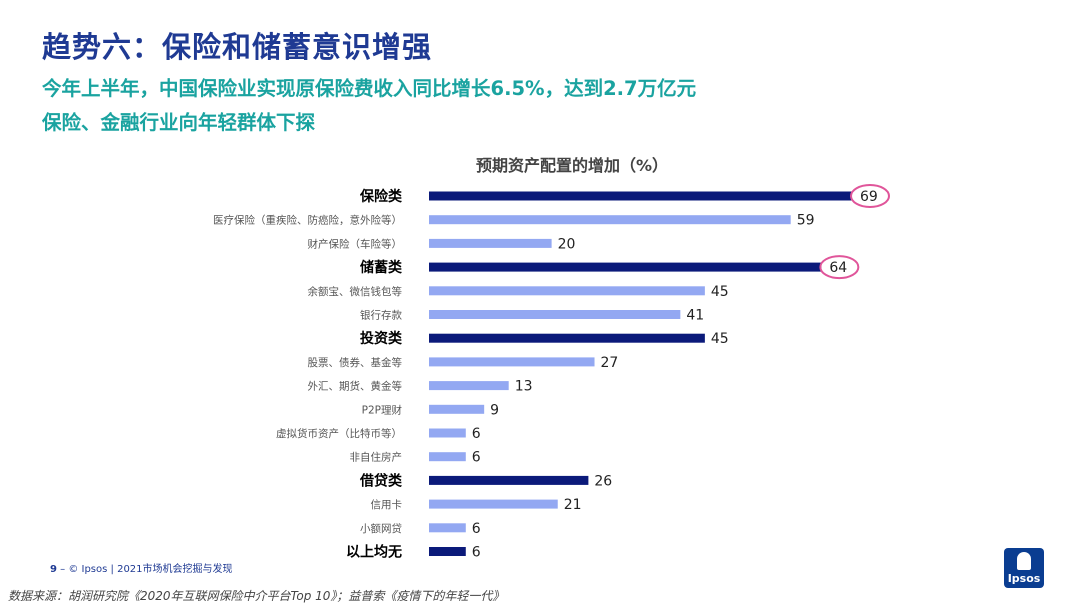 This screenshot has width=1080, height=608. Describe the element at coordinates (494, 410) in the screenshot. I see `value-label: 9` at that location.